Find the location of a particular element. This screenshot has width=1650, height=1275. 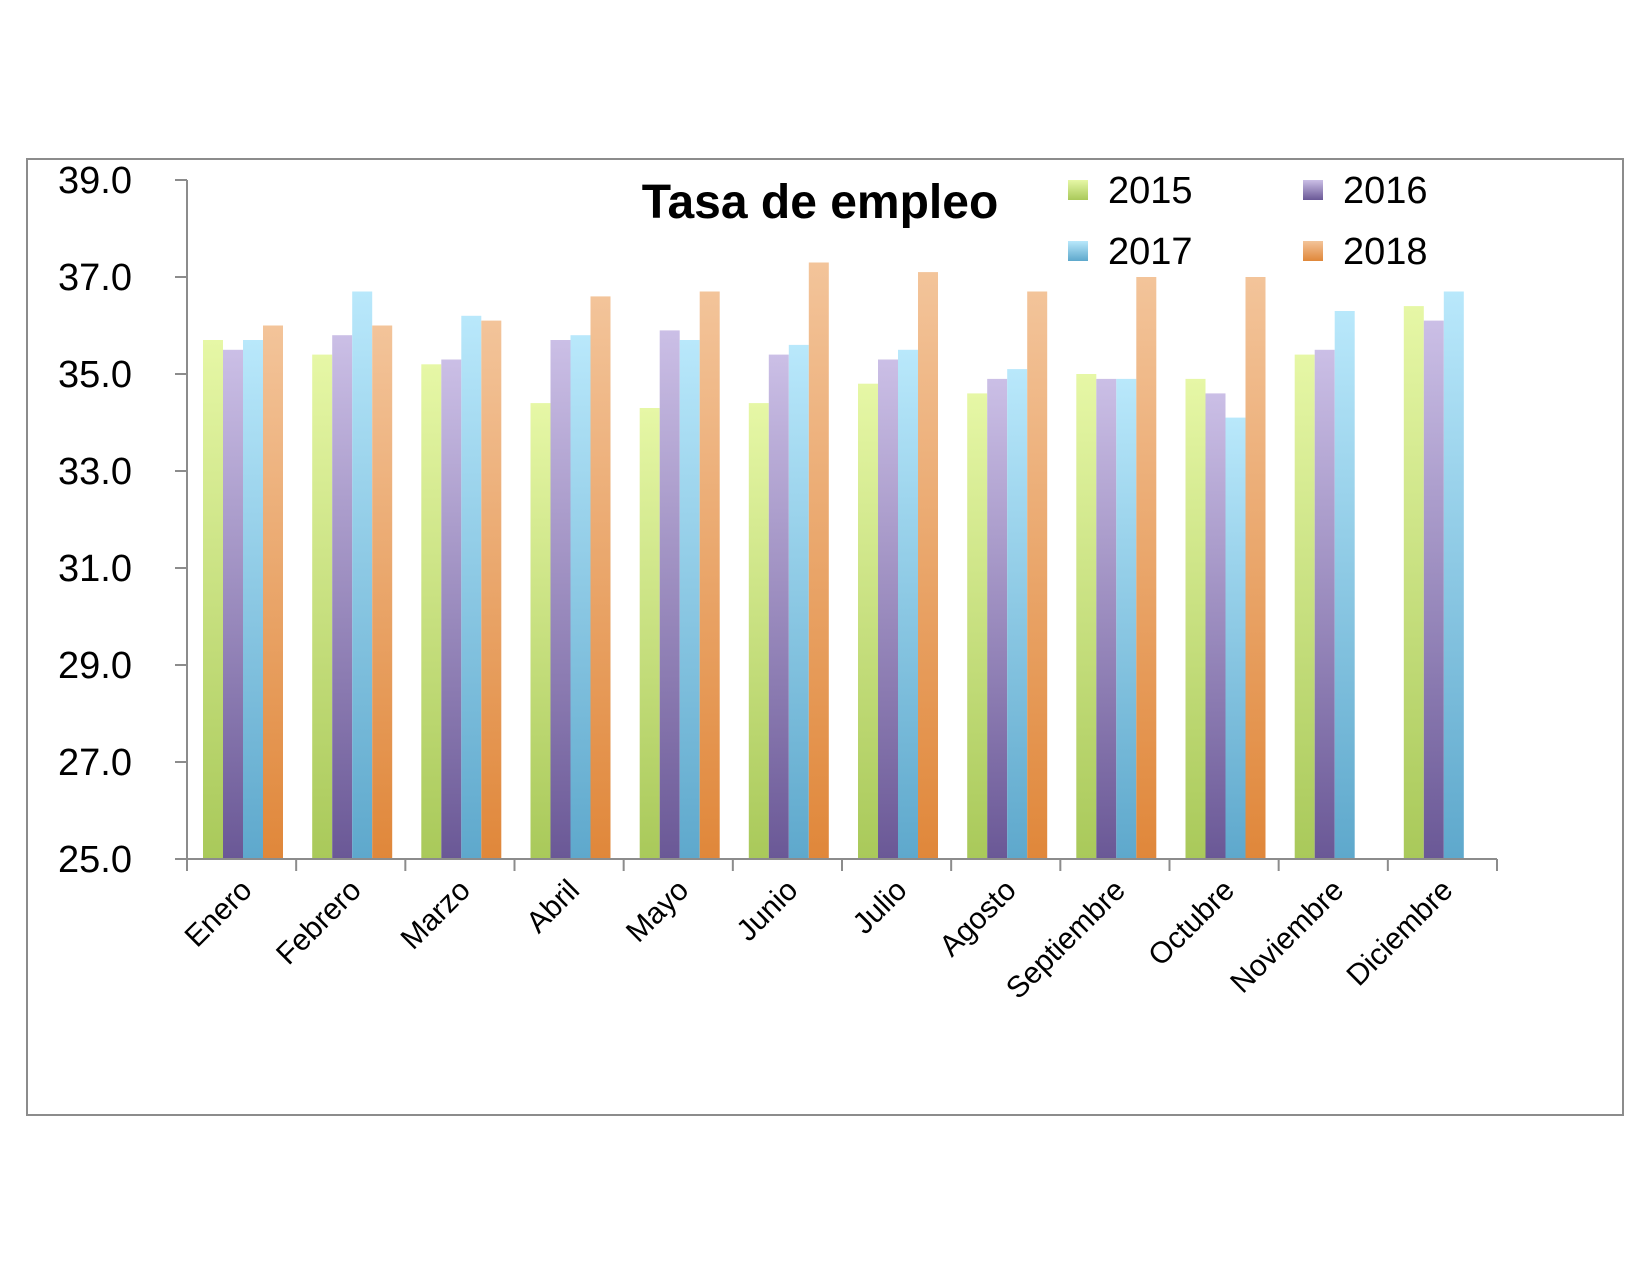

bar-2015-noviembre is located at coordinates (1304, 606).